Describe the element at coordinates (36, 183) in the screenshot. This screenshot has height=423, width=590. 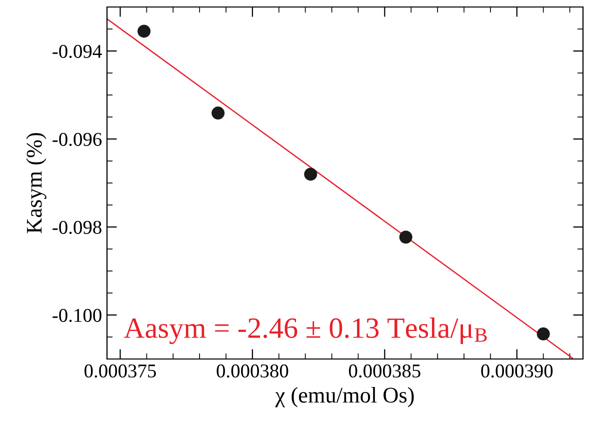
I see `y-axis-title: Kasym (%)` at that location.